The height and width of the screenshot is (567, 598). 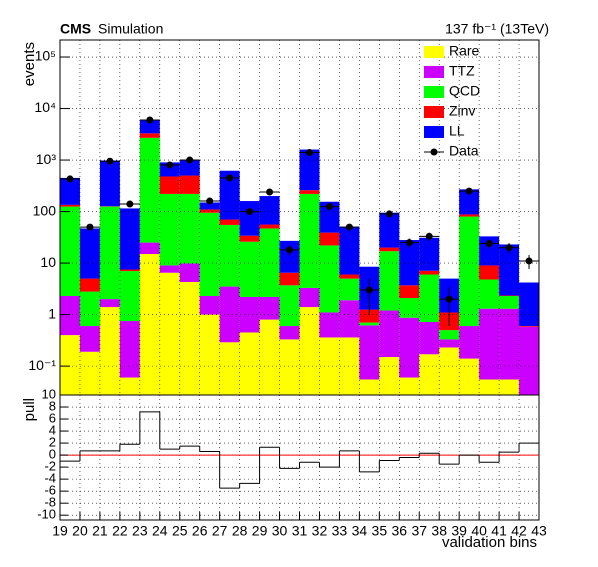 I want to click on x-tick-label: 21, so click(x=100, y=531).